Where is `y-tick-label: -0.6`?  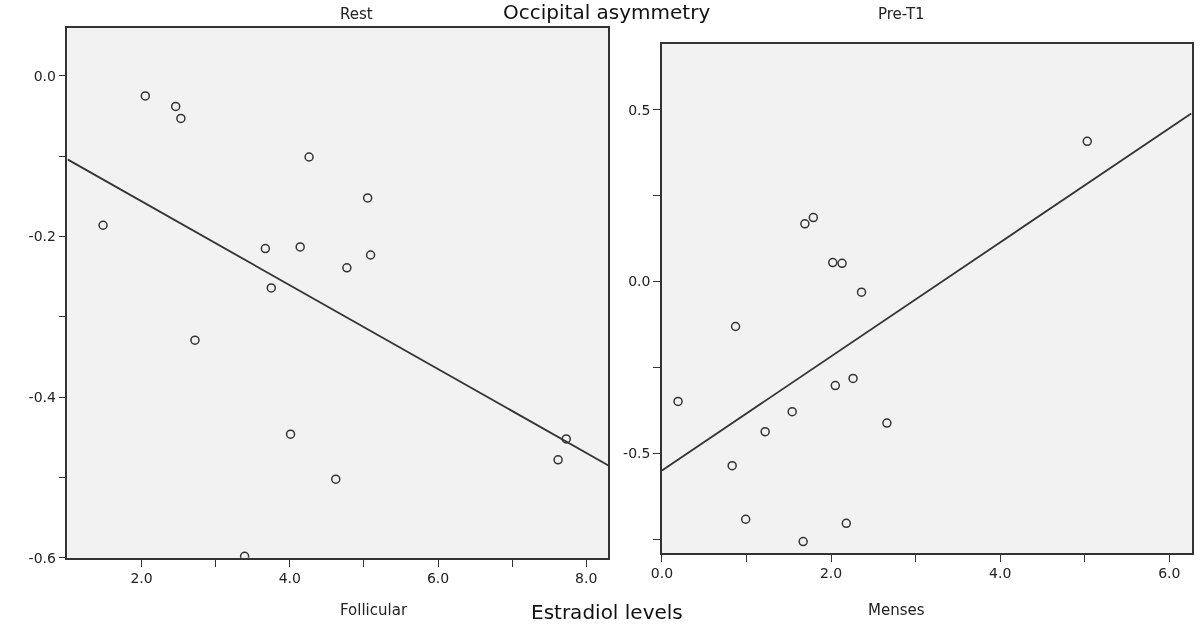 y-tick-label: -0.6 is located at coordinates (42, 557).